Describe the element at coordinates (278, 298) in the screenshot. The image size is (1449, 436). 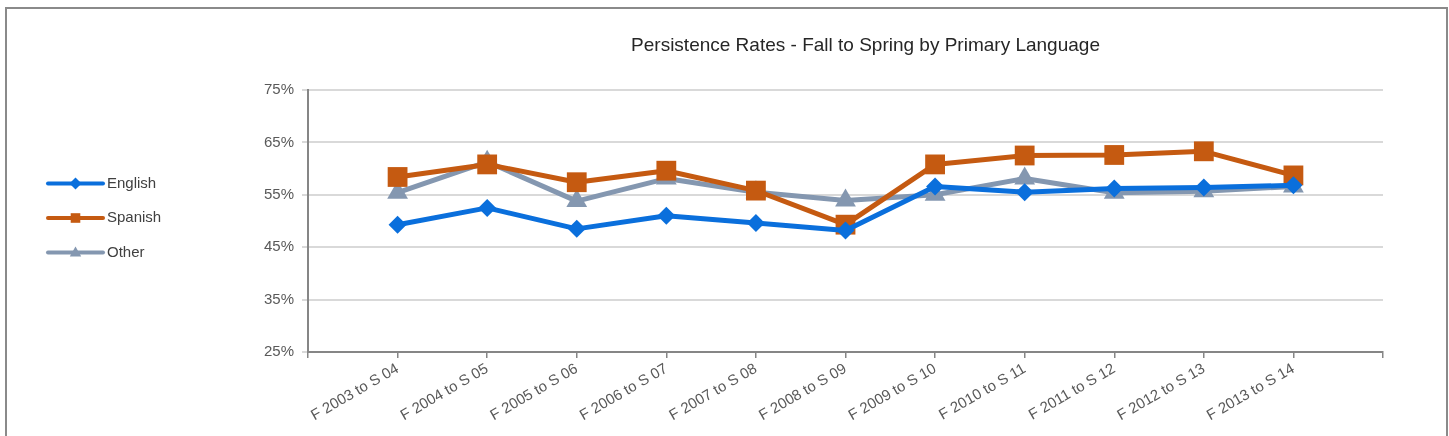
I see `y-tick-label: 35%` at that location.